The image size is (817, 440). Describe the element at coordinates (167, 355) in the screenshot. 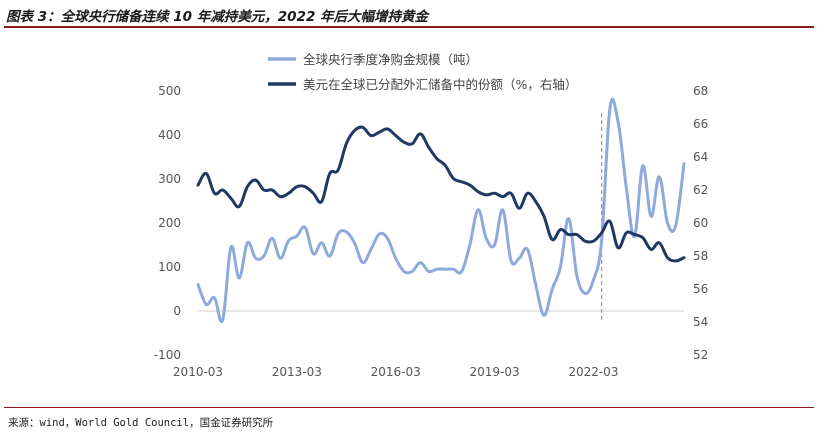

I see `y-left-tick-label: -100` at that location.